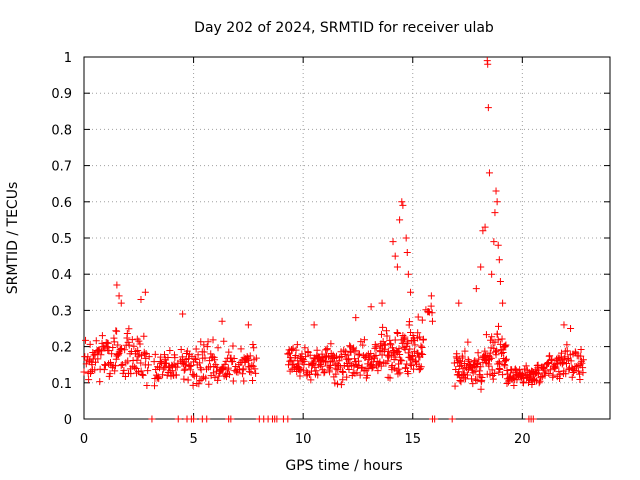 The height and width of the screenshot is (480, 640). Describe the element at coordinates (61, 348) in the screenshot. I see `y-tick-label: 0.2` at that location.